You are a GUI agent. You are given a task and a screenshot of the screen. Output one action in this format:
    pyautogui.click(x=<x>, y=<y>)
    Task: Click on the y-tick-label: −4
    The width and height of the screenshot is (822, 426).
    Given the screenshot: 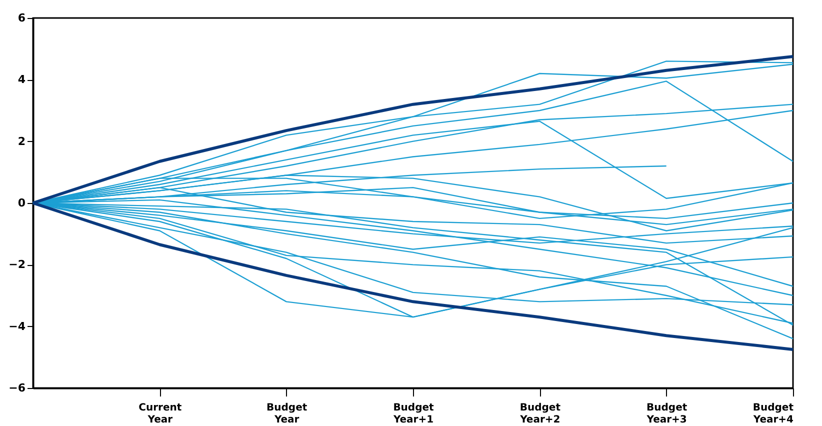 What is the action you would take?
    pyautogui.click(x=17, y=326)
    